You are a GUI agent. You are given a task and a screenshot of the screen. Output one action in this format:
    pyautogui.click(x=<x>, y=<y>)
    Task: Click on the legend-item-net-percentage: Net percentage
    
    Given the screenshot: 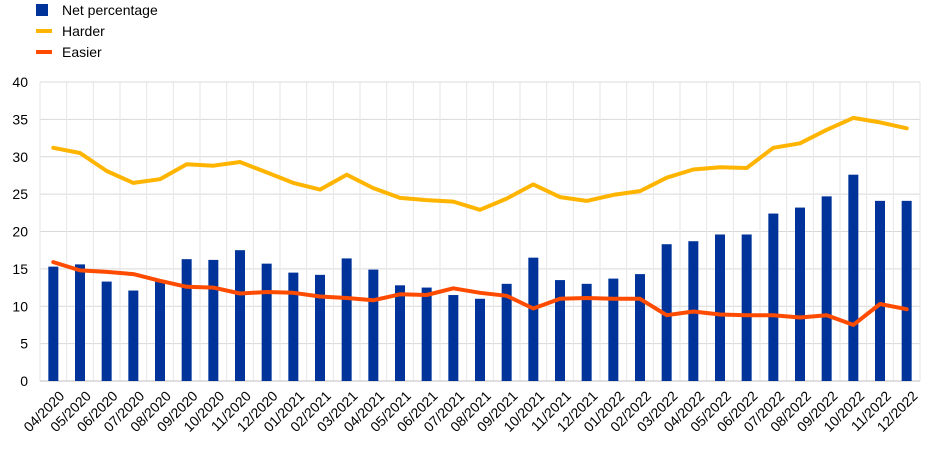 What is the action you would take?
    pyautogui.click(x=97, y=10)
    